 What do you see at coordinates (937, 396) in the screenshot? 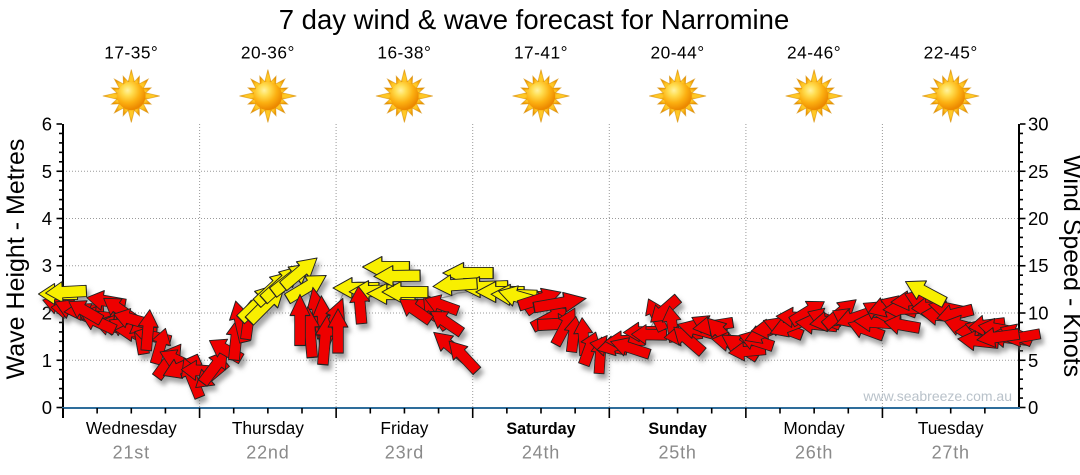
I see `svg-text: www.seabreeze.com.au` at bounding box center [937, 396].